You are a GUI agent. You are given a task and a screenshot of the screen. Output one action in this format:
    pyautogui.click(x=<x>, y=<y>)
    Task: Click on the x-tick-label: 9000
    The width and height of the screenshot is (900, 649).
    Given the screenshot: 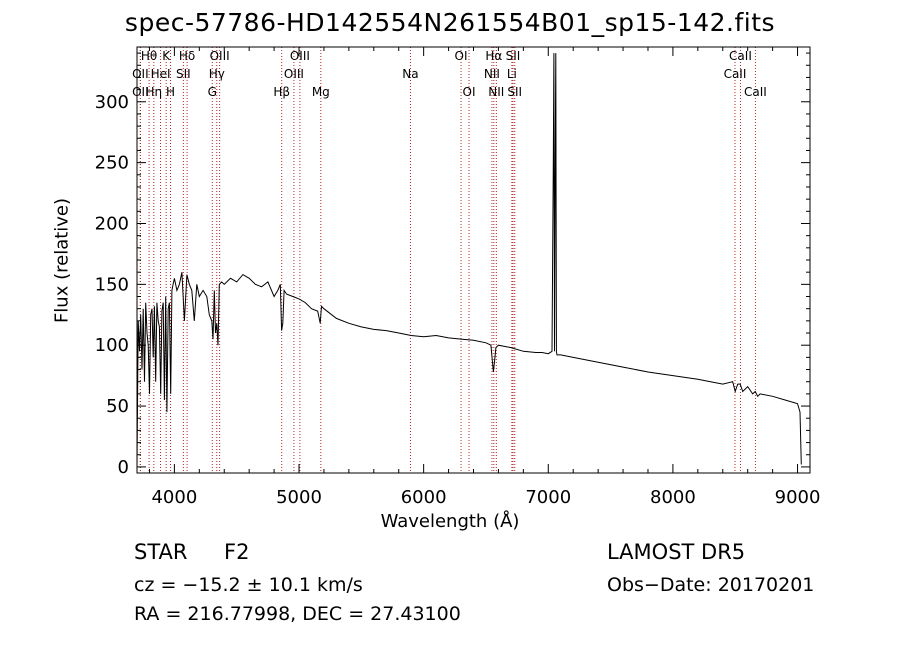 What is the action you would take?
    pyautogui.click(x=798, y=497)
    